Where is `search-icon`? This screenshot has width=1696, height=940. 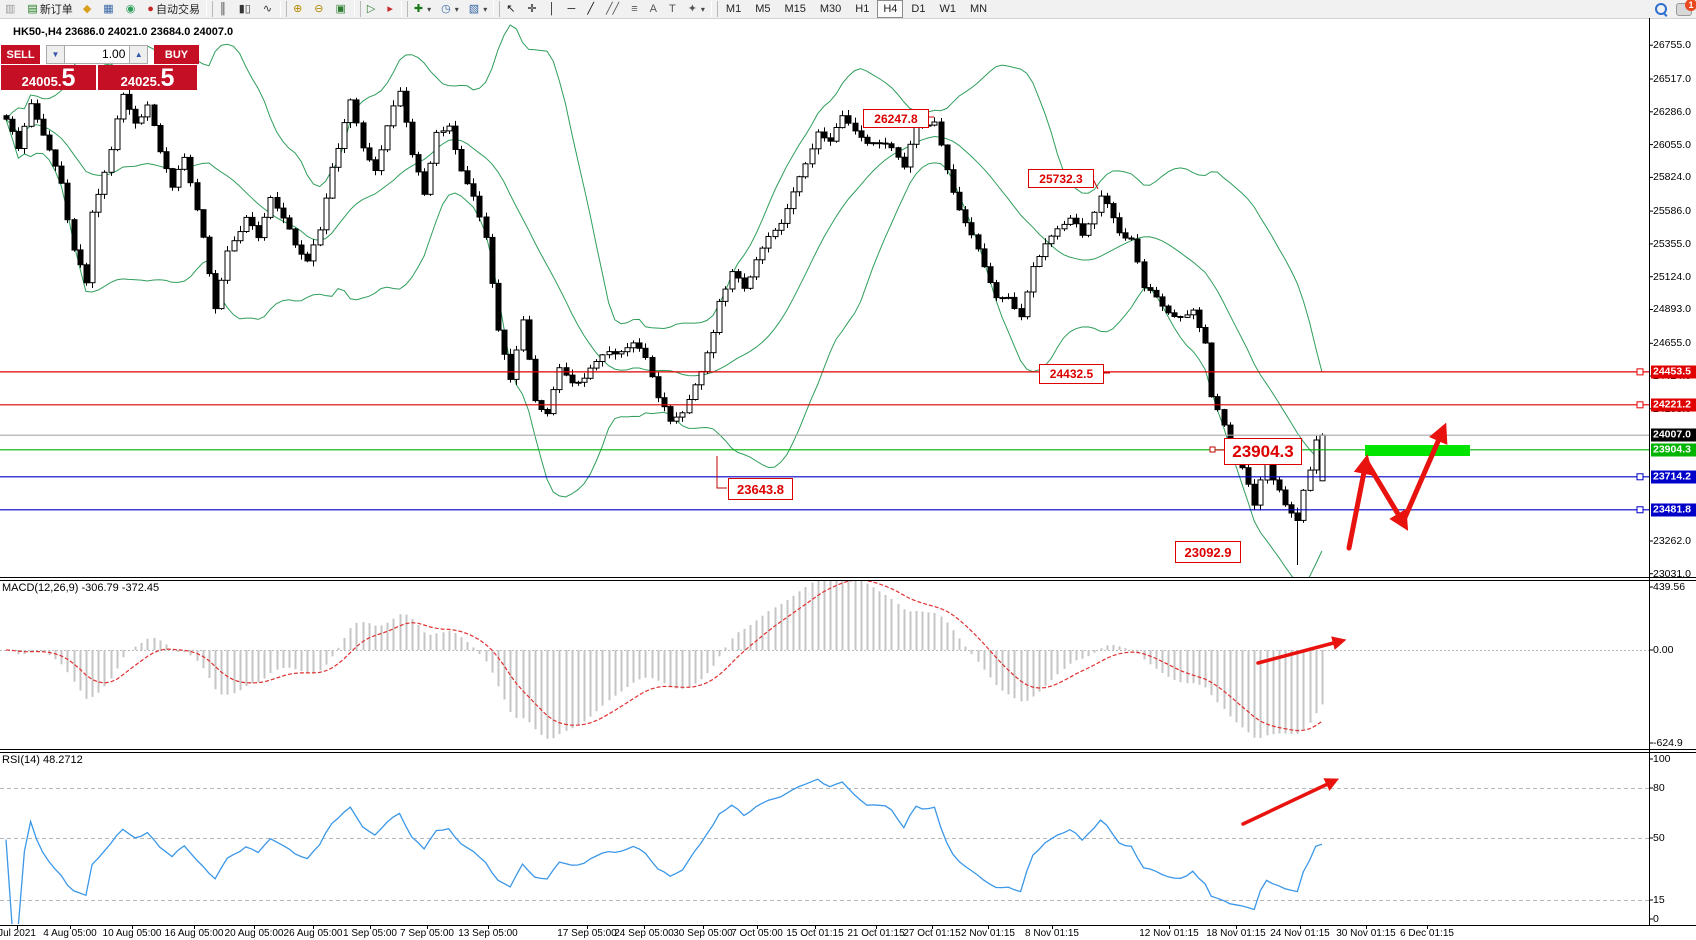 search-icon is located at coordinates (1661, 9).